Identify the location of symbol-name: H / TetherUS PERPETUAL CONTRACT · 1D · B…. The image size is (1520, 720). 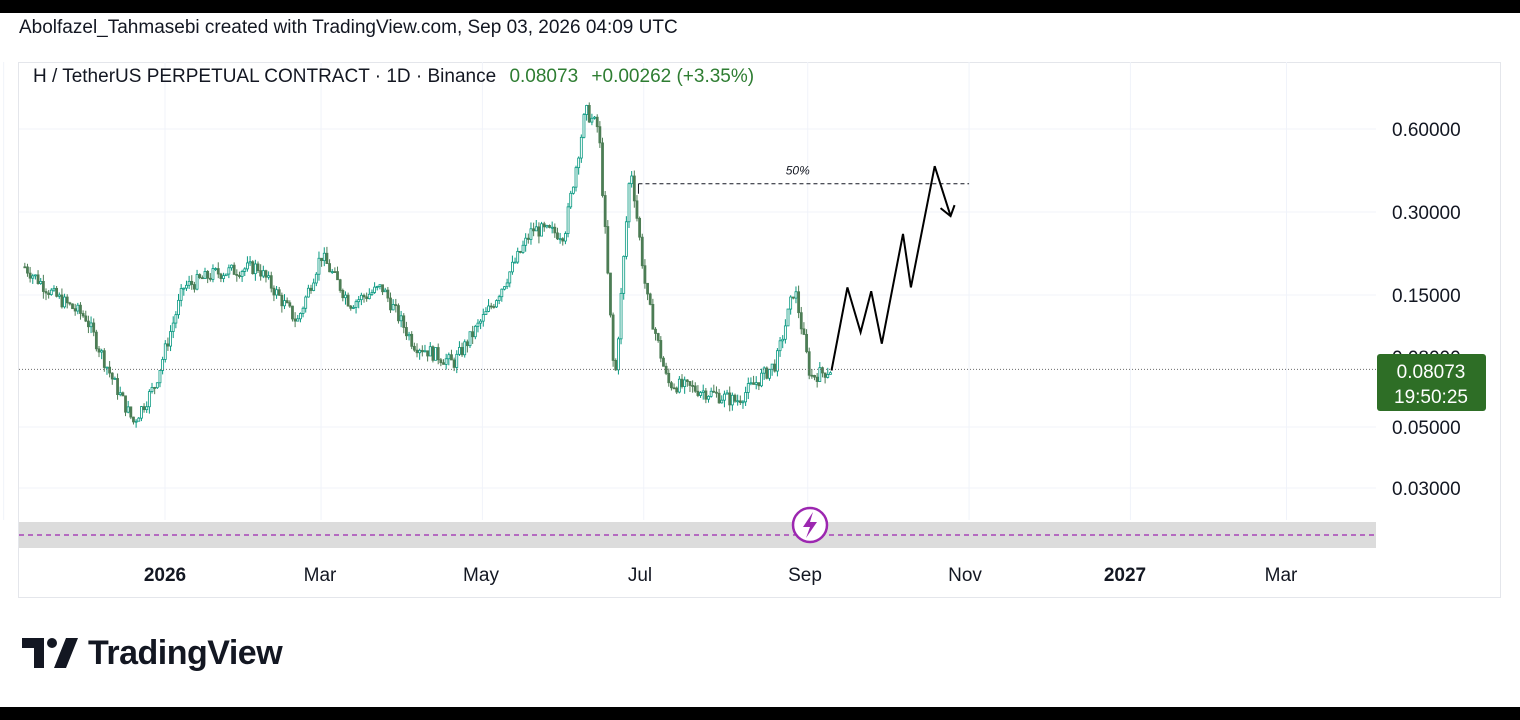
(265, 76).